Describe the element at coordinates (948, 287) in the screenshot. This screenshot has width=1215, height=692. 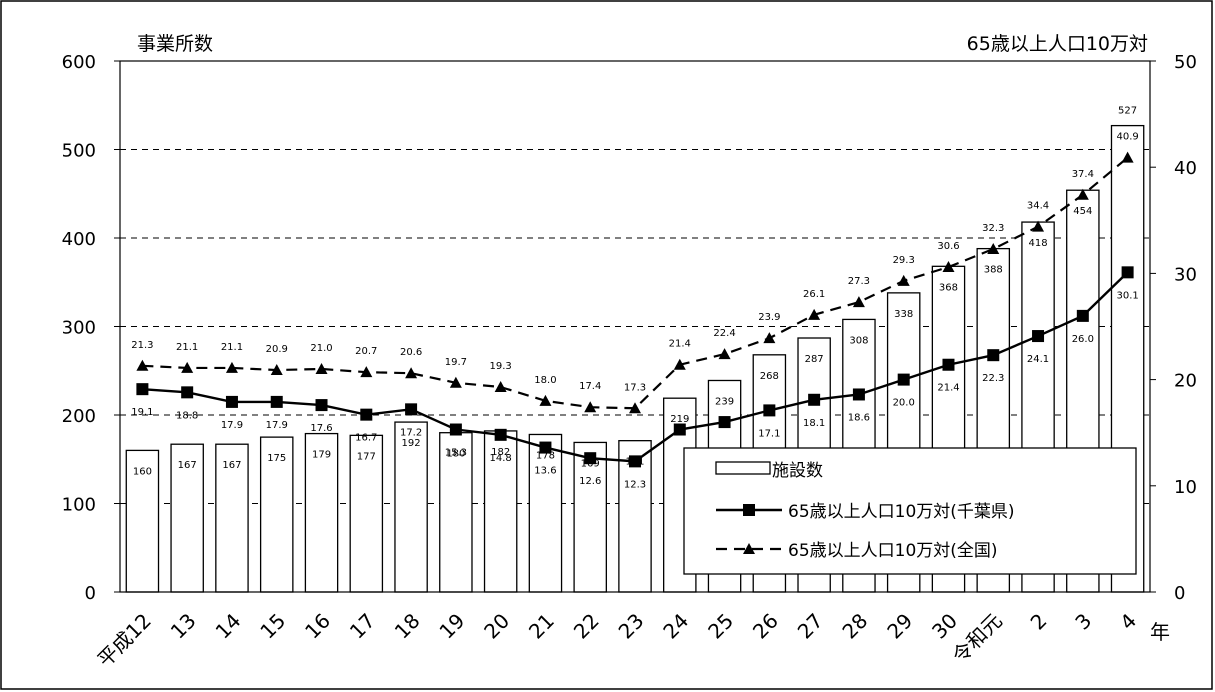
I see `bar-value-label: 368` at that location.